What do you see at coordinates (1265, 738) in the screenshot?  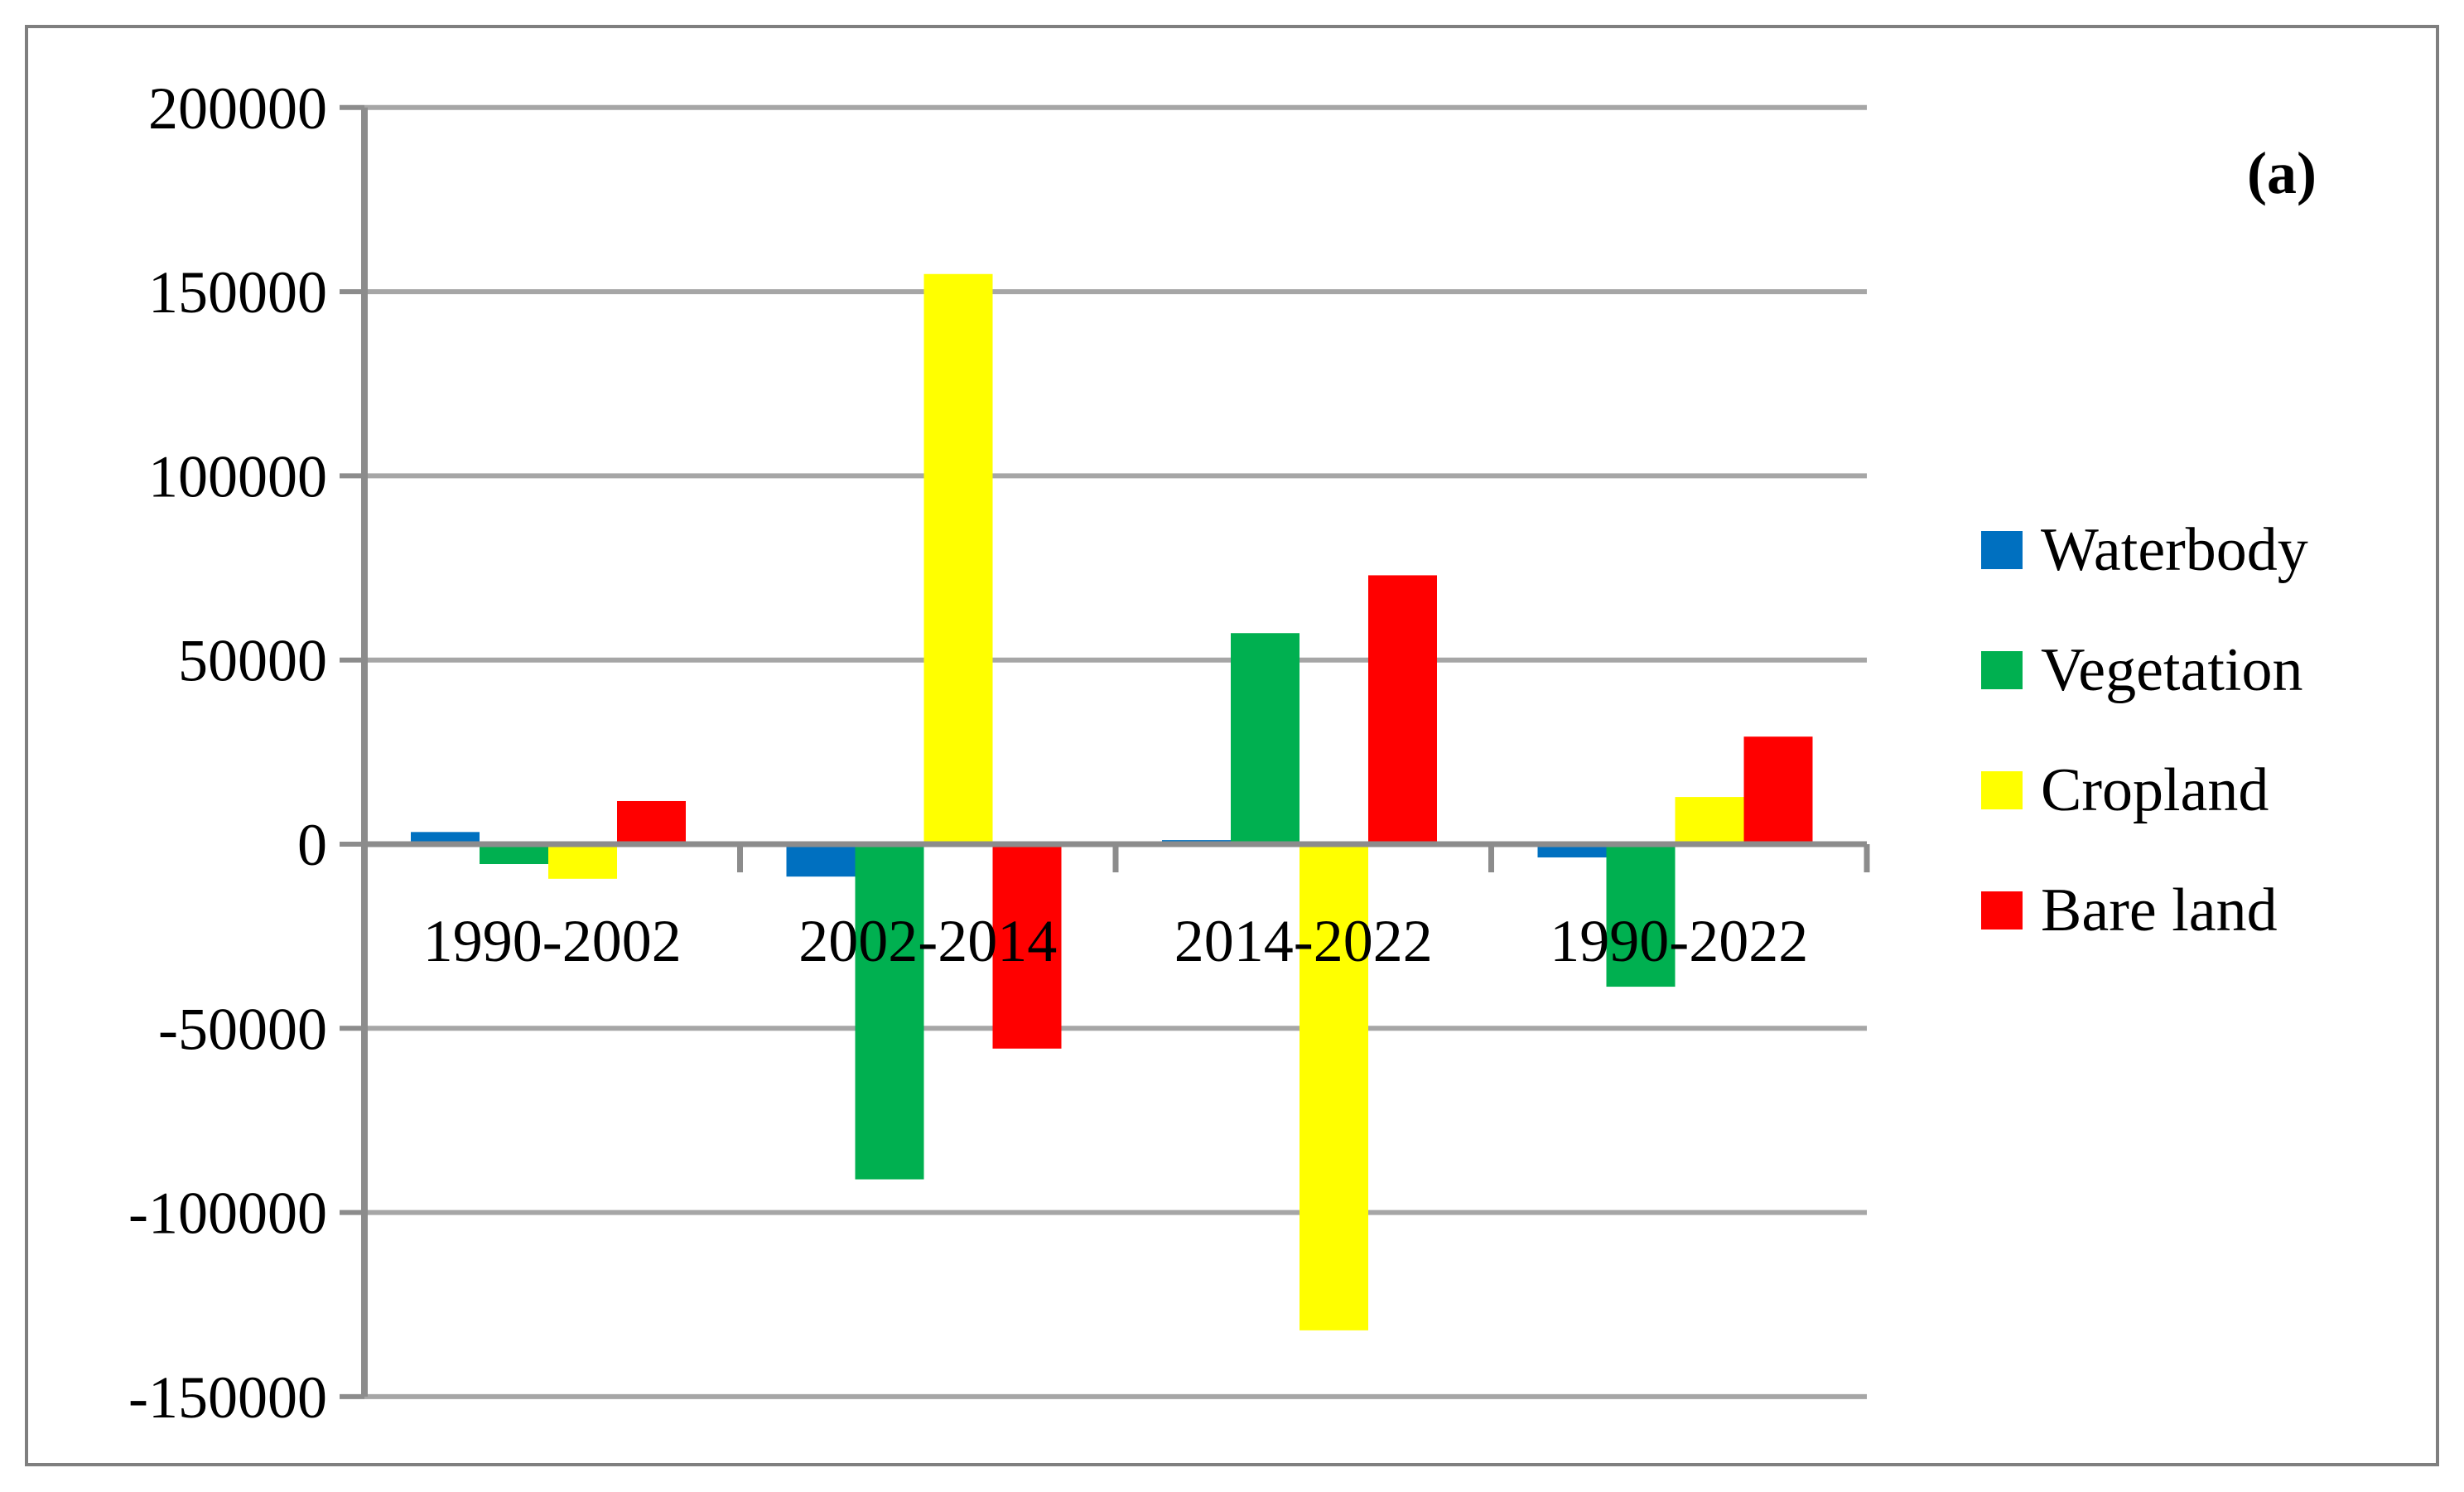 I see `bar-vegetation-2014-2022` at bounding box center [1265, 738].